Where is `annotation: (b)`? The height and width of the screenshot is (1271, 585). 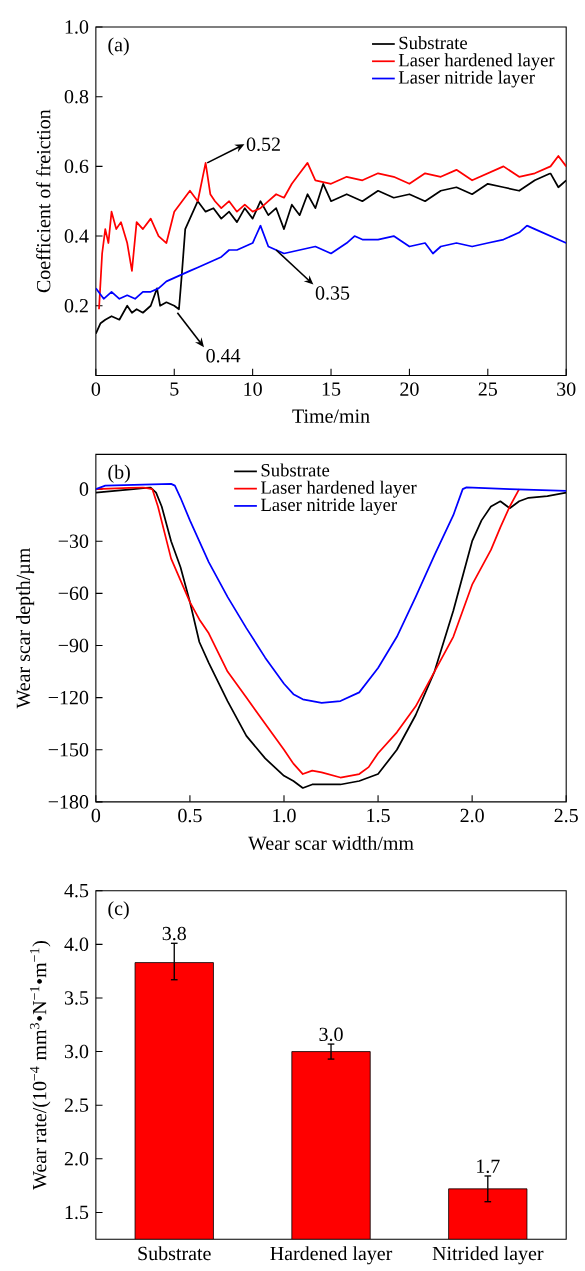
annotation: (b) is located at coordinates (119, 473).